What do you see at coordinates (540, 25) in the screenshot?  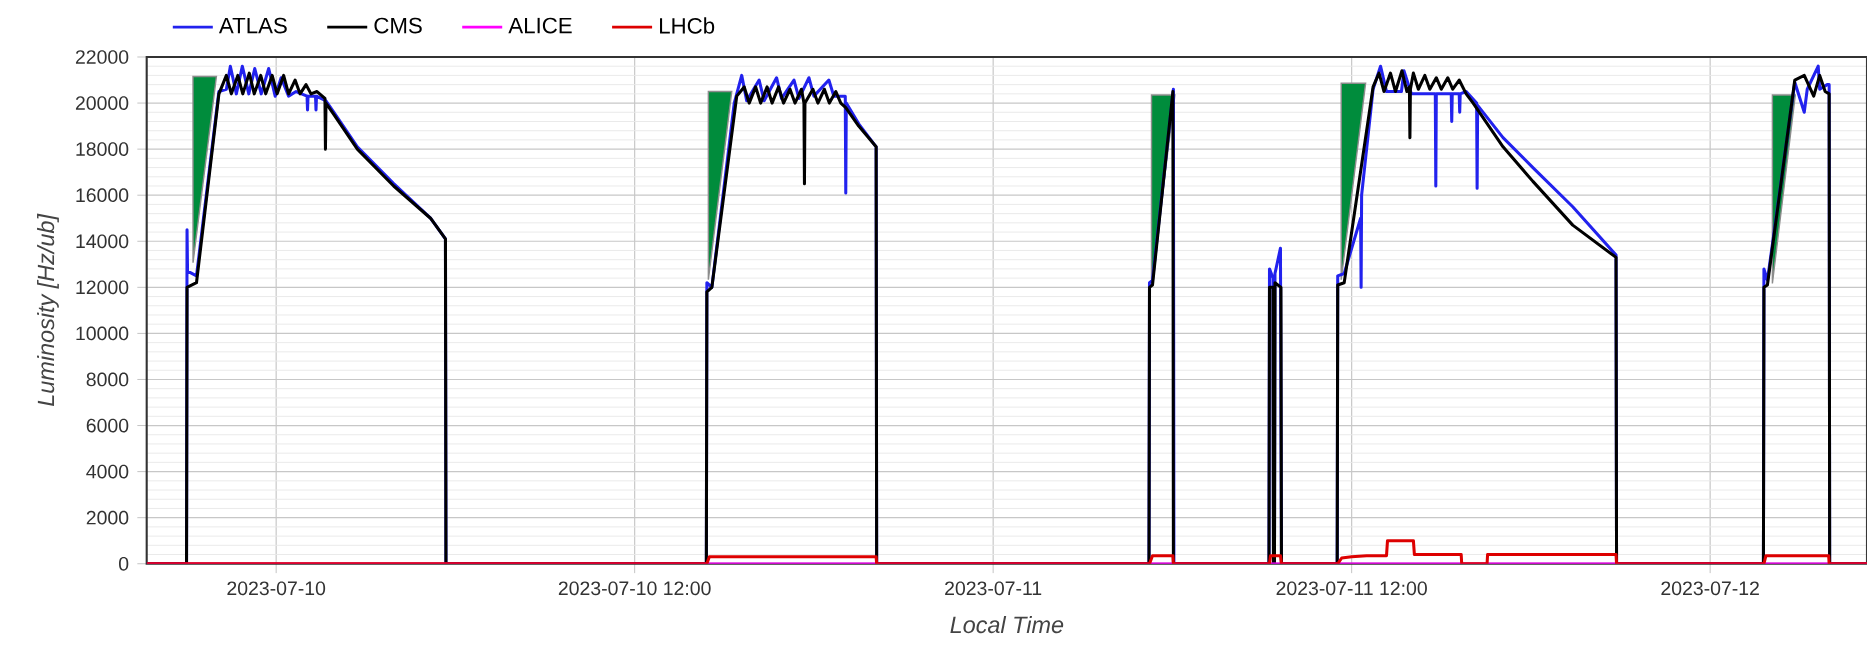 I see `legend-label: ALICE` at bounding box center [540, 25].